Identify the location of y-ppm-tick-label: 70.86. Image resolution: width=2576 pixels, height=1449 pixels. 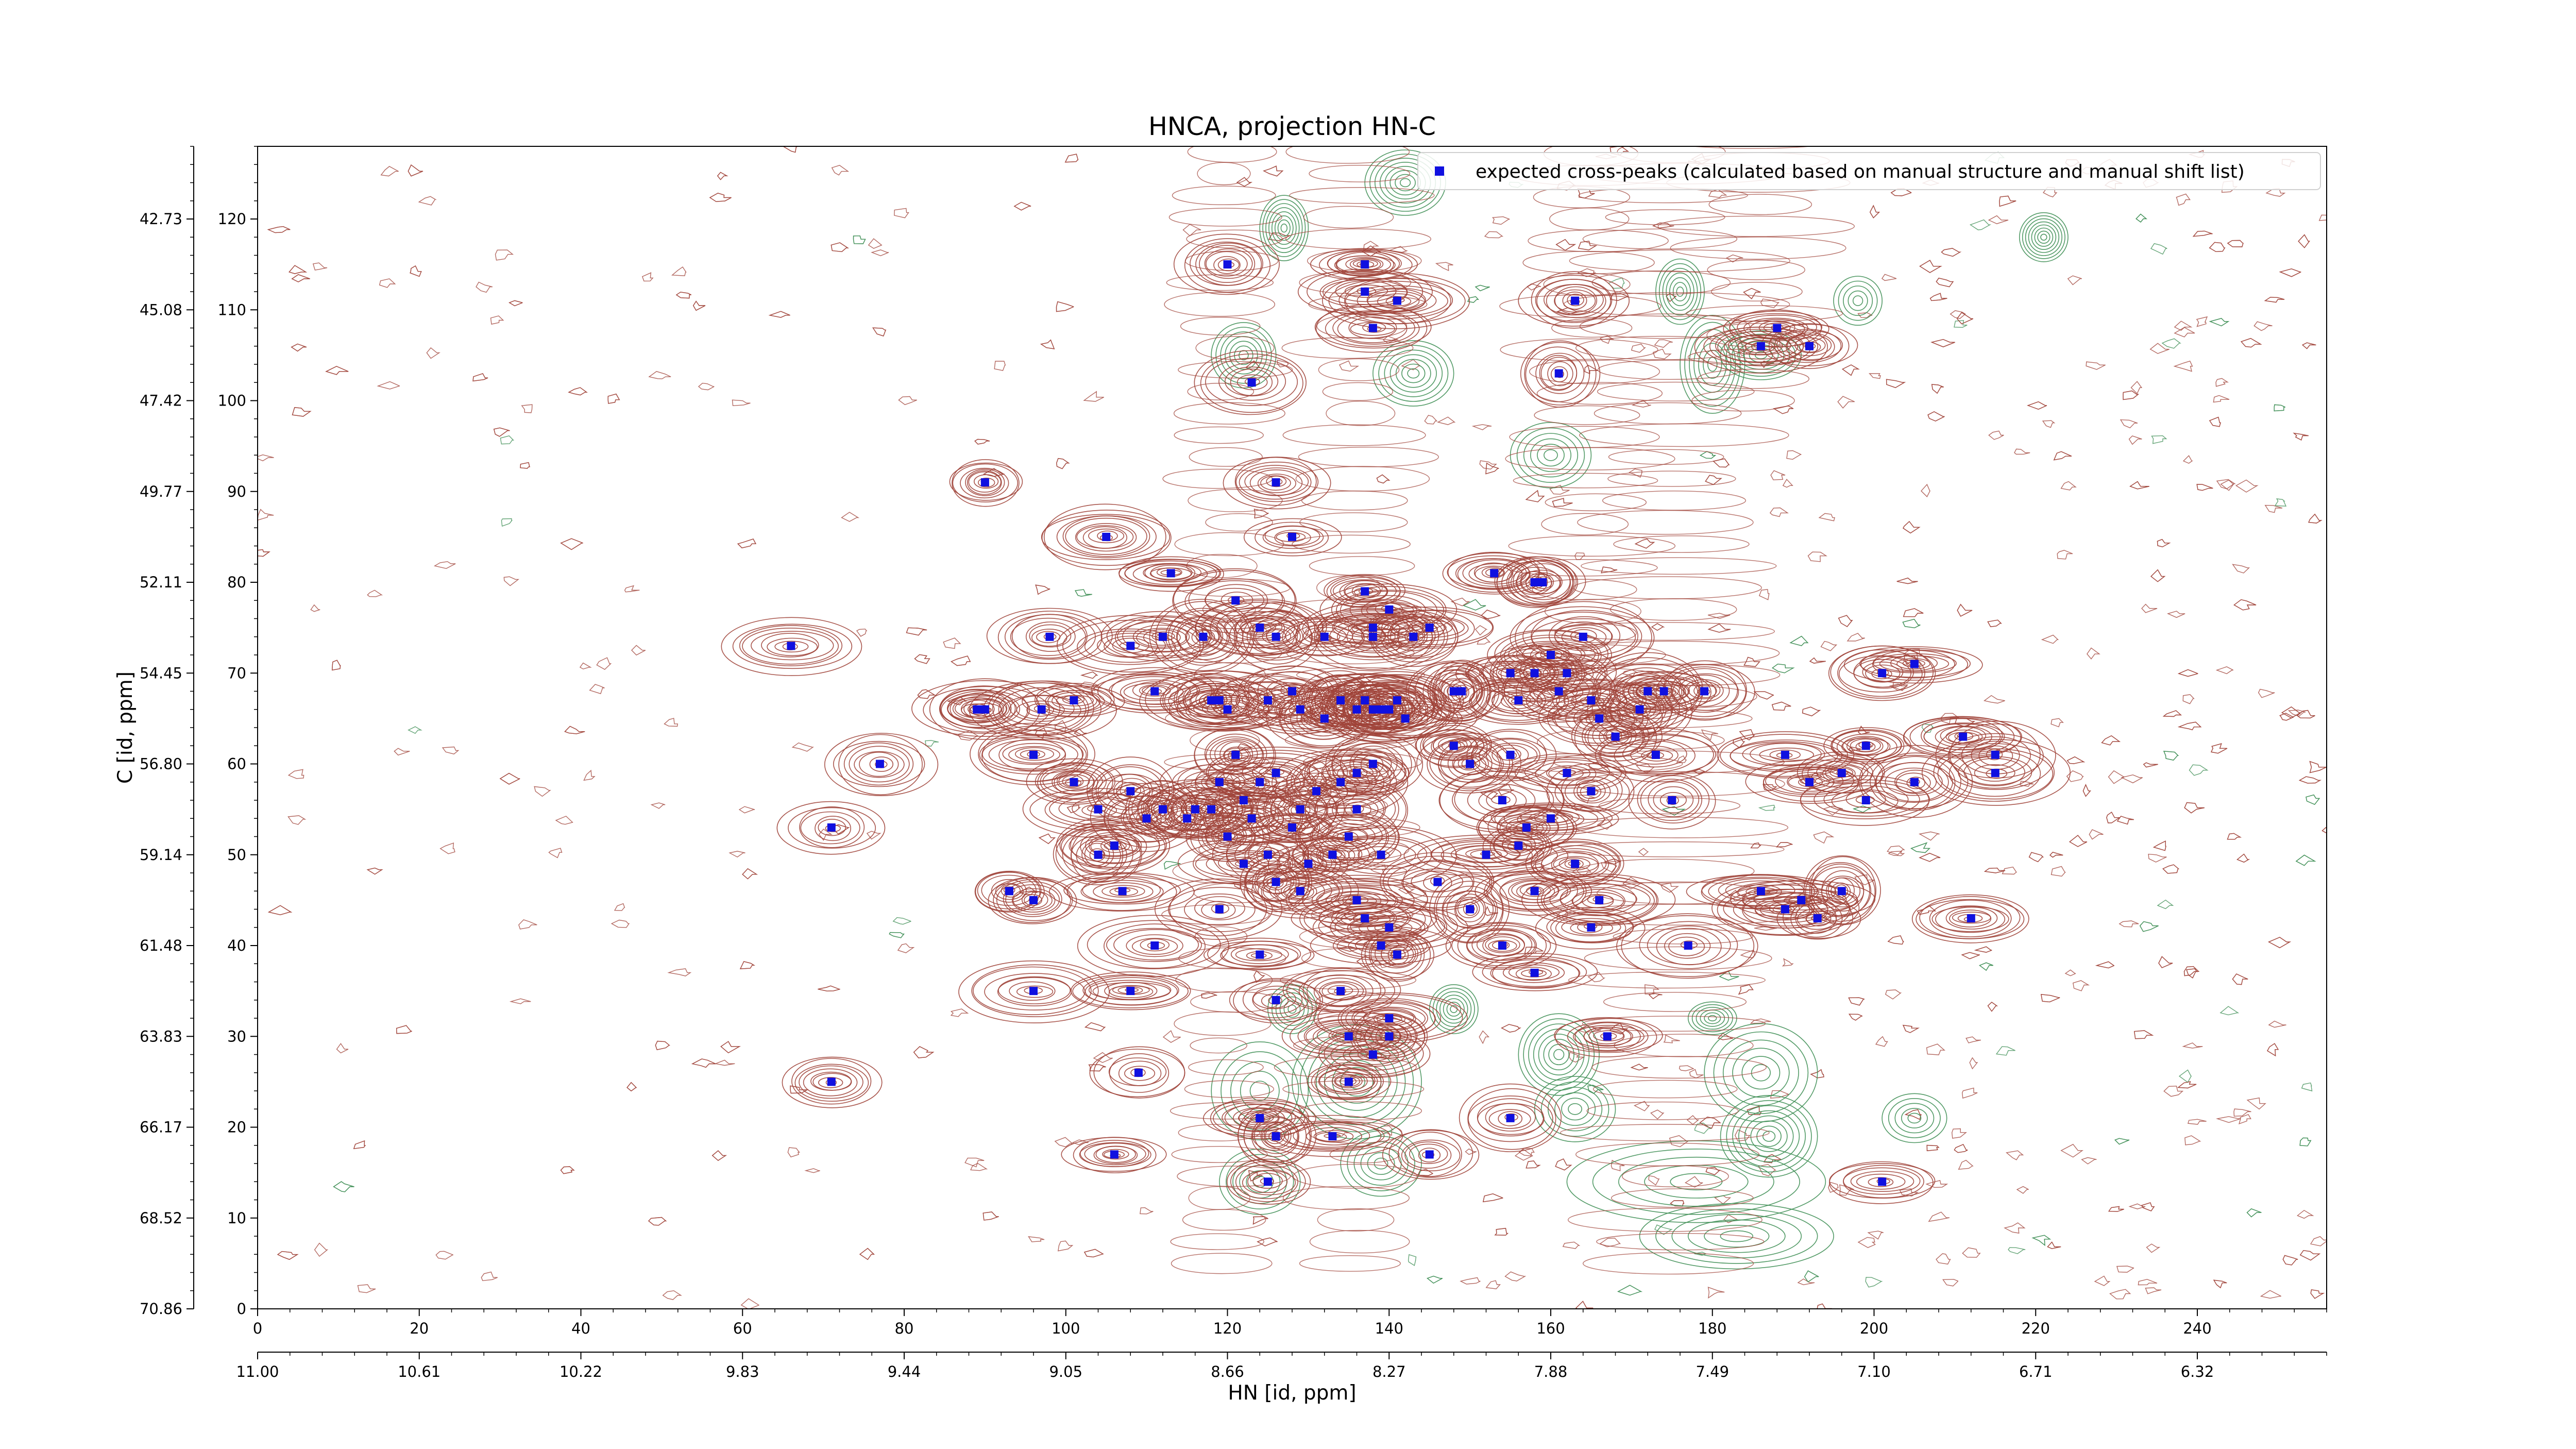
(161, 1309).